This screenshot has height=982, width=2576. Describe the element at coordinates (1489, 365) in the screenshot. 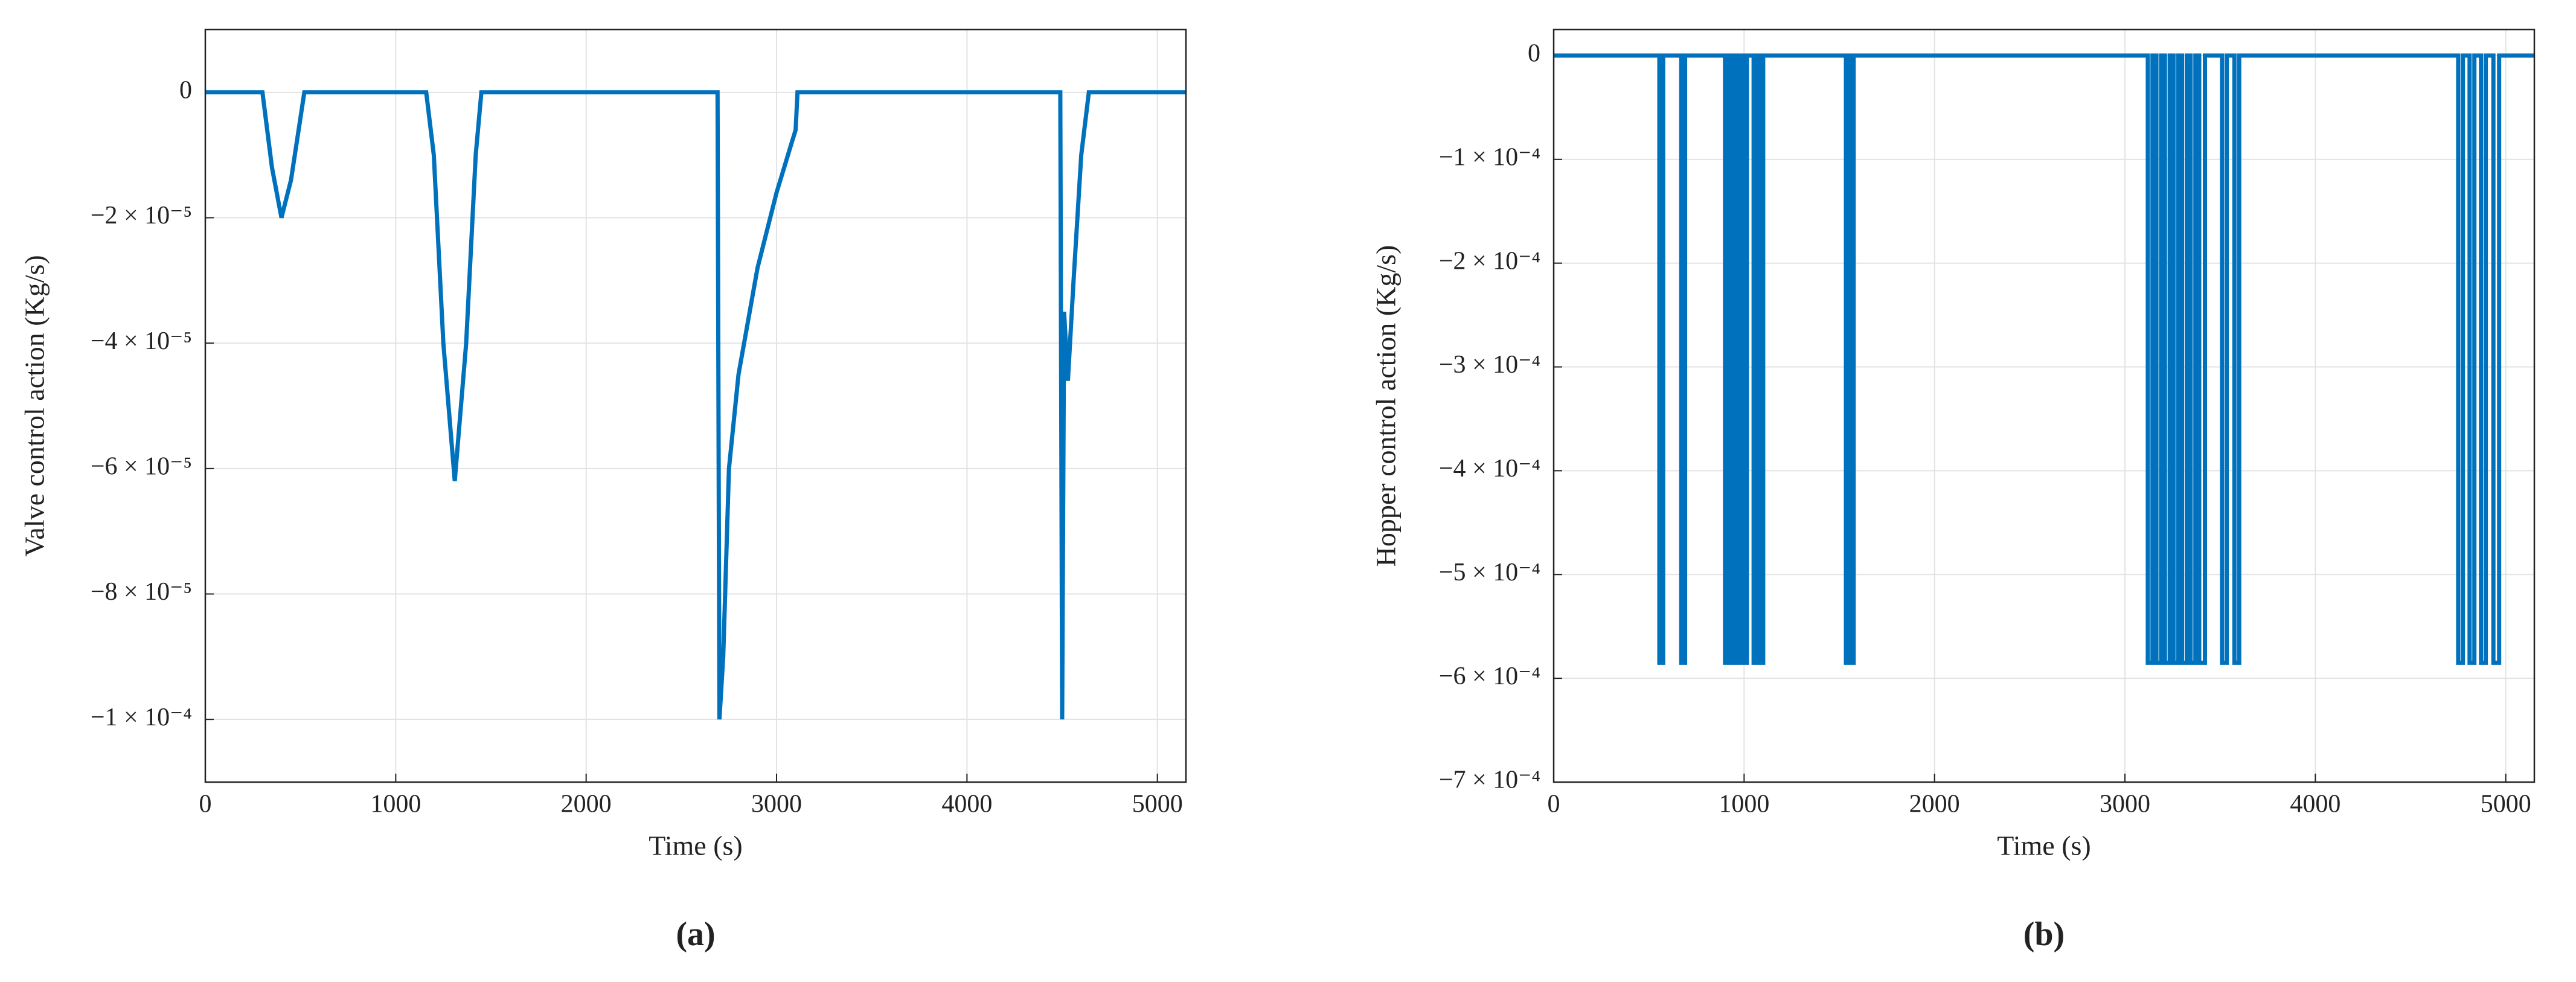

I see `y-tick-label: −3 × 10⁻⁴` at that location.